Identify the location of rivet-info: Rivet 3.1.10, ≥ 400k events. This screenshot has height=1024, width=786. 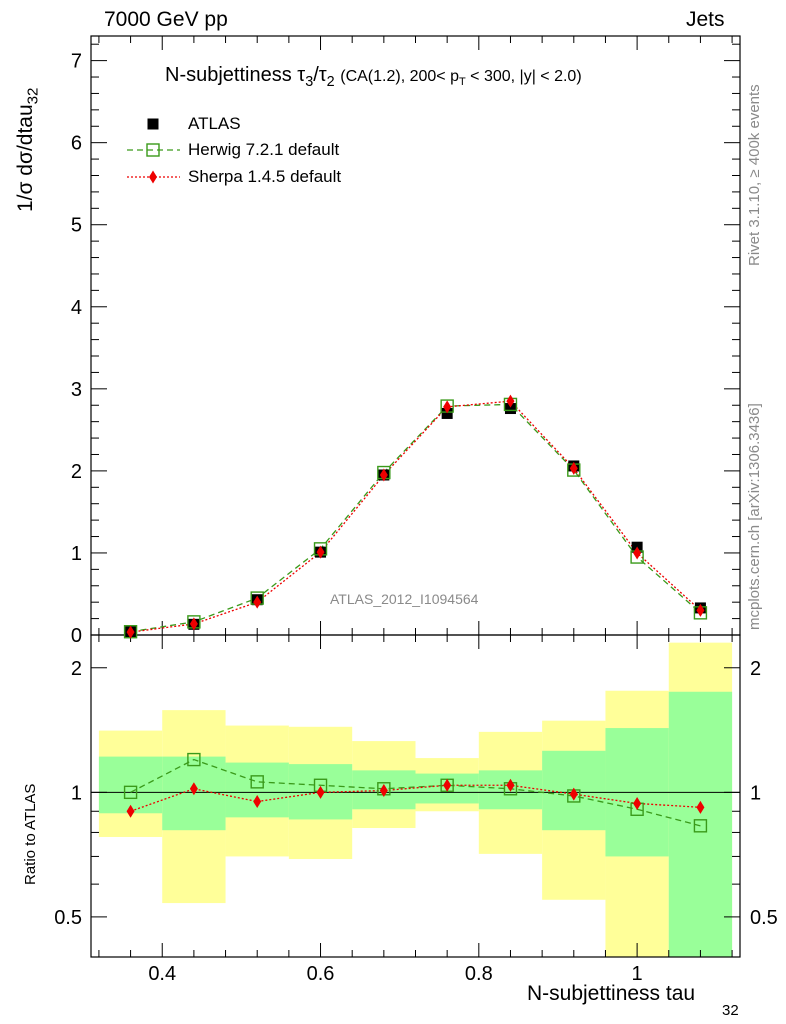
(754, 175).